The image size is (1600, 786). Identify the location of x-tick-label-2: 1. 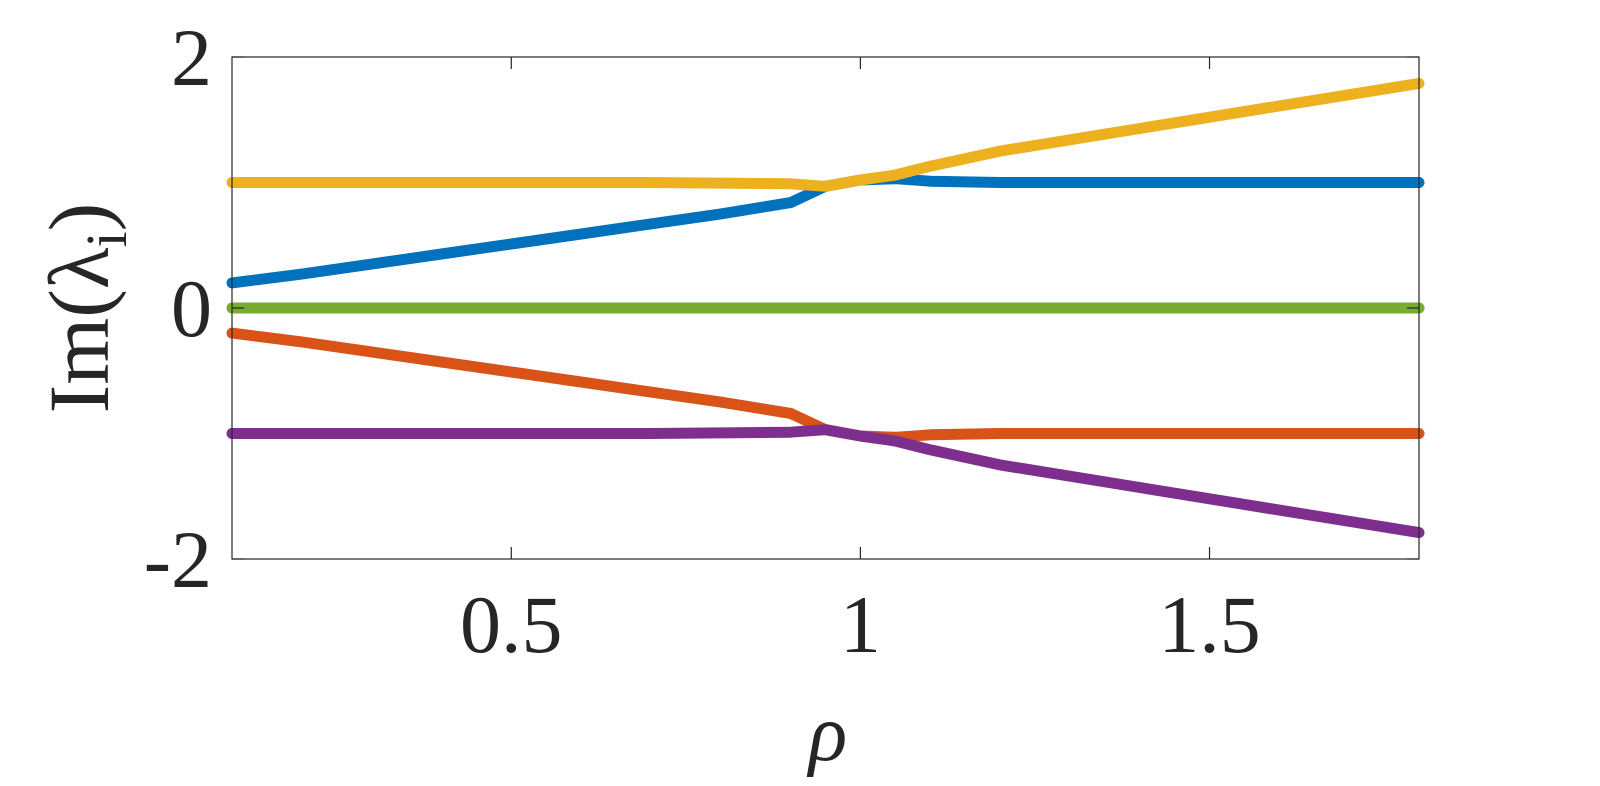
(860, 624).